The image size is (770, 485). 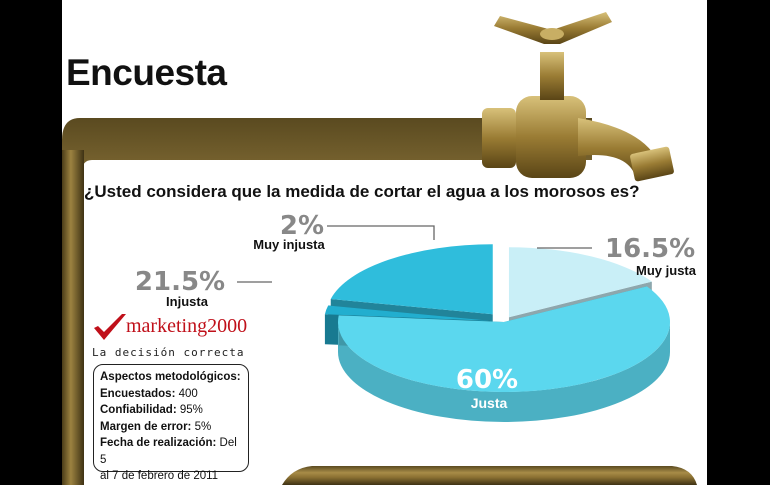 What do you see at coordinates (289, 244) in the screenshot?
I see `category-label-muy-injusta: Muy injusta` at bounding box center [289, 244].